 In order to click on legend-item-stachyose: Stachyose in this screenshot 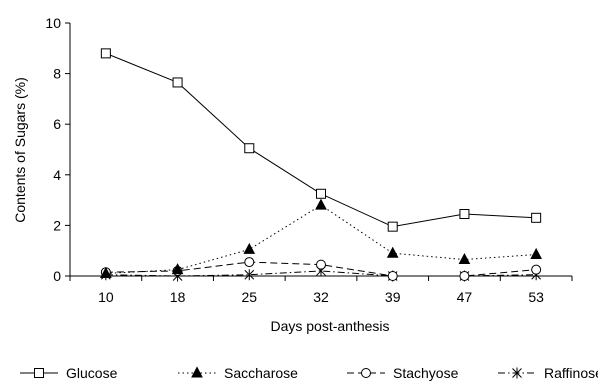, I will do `click(403, 373)`.